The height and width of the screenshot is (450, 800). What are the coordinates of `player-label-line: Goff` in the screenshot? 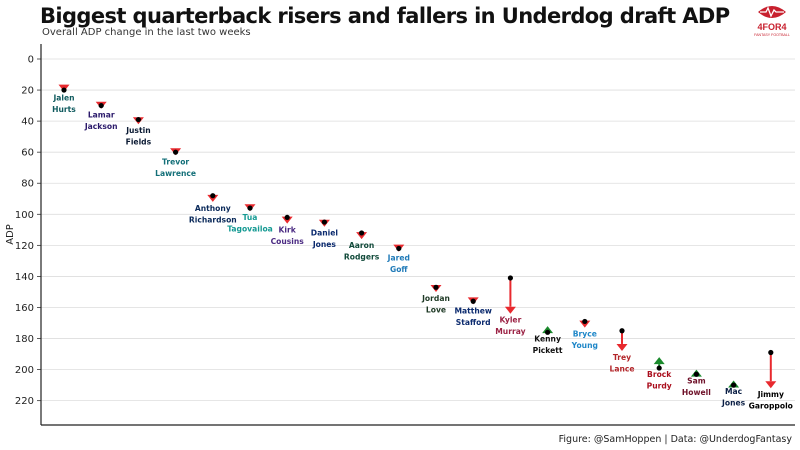 It's located at (399, 269).